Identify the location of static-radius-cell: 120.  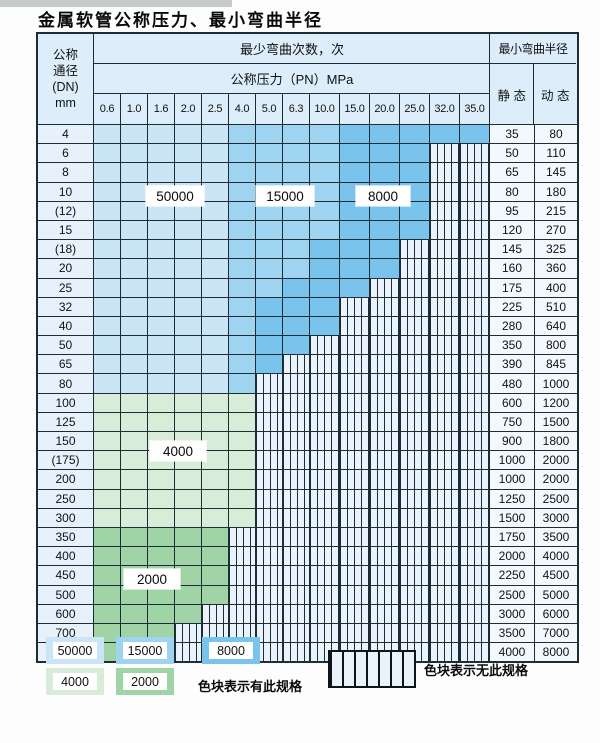
(512, 230).